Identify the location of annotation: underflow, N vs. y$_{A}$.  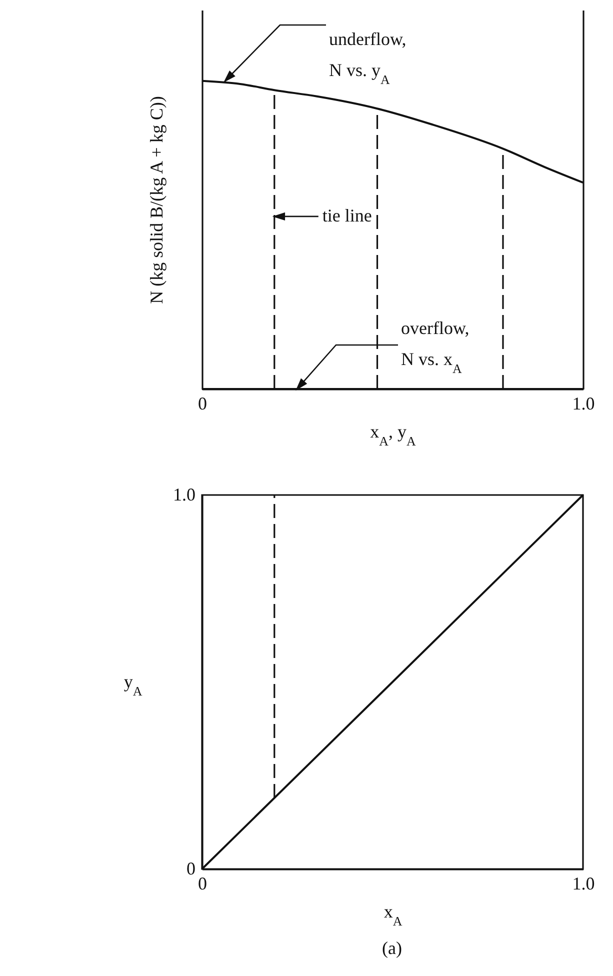
(367, 57).